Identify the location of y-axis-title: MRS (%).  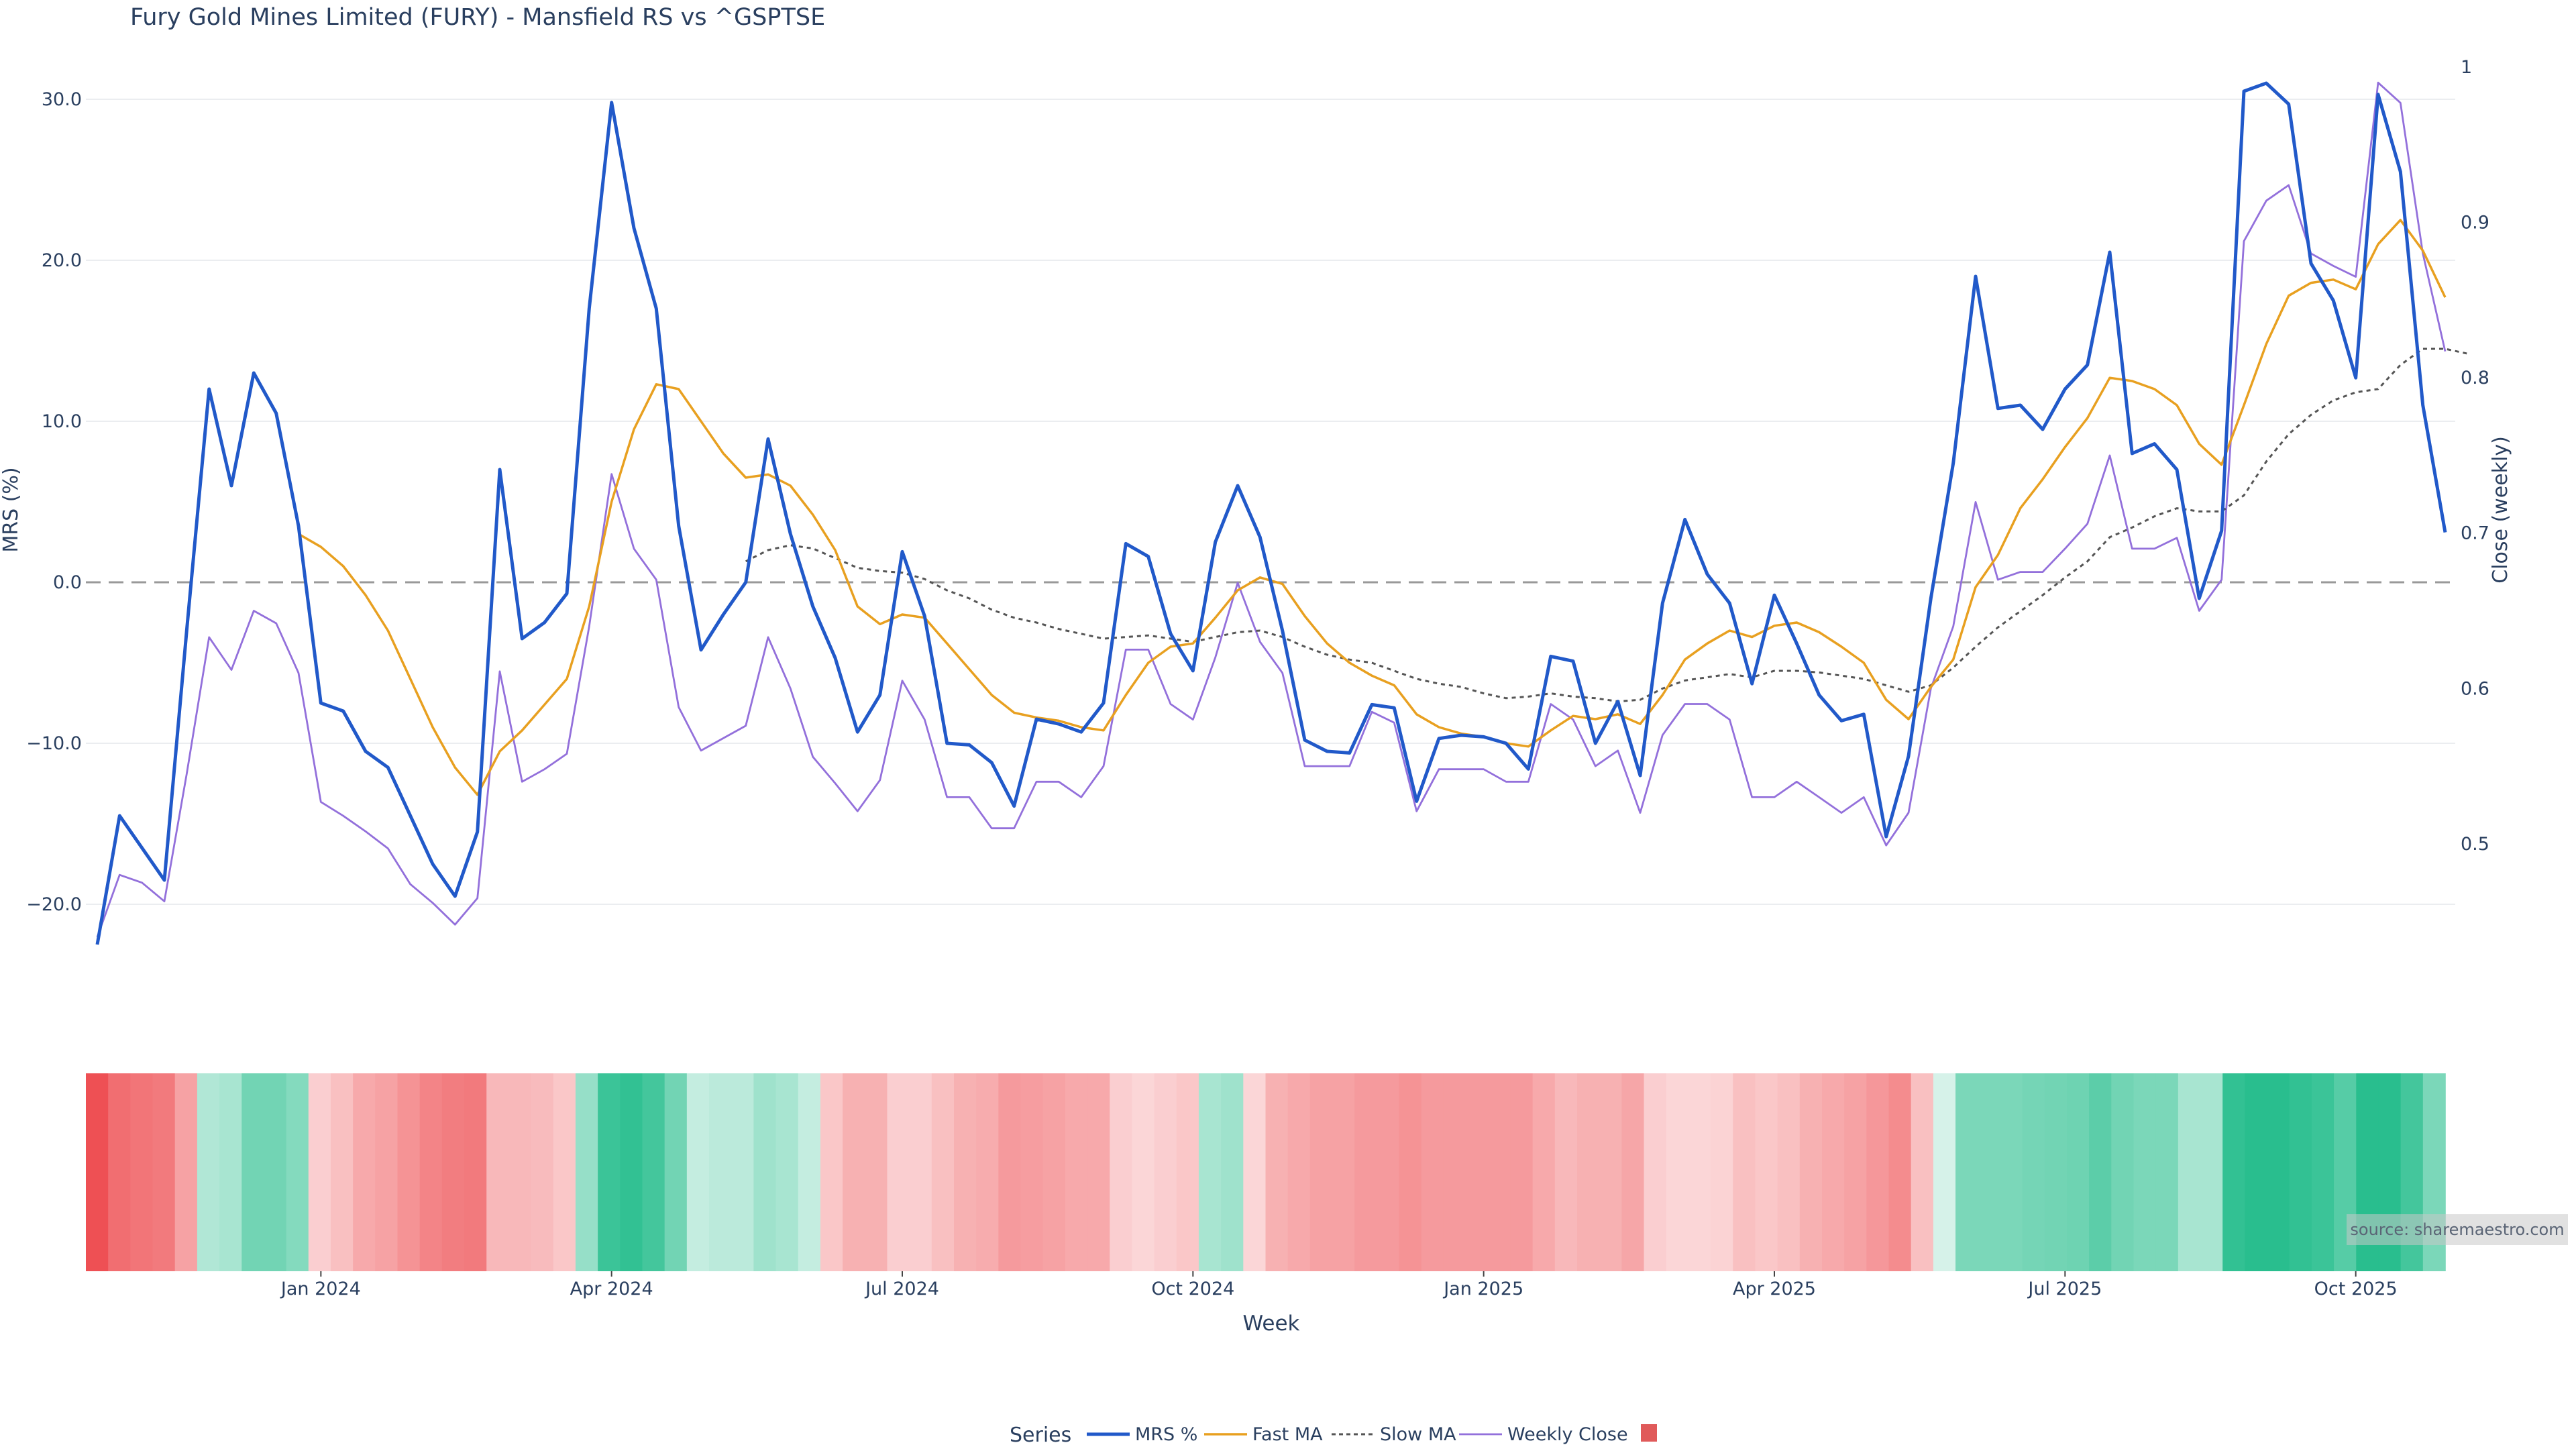
(11, 509).